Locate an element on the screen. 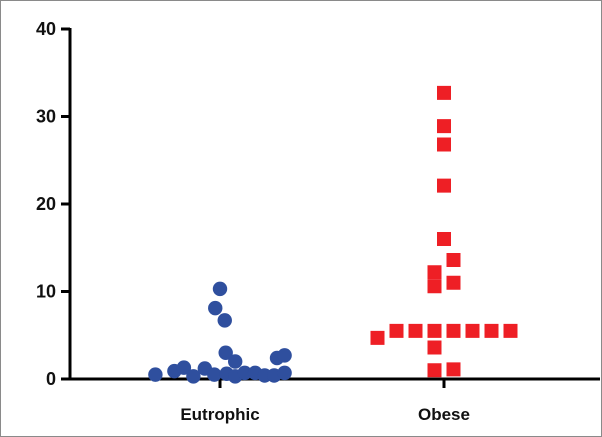  x-category-label: Eutrophic is located at coordinates (219, 414).